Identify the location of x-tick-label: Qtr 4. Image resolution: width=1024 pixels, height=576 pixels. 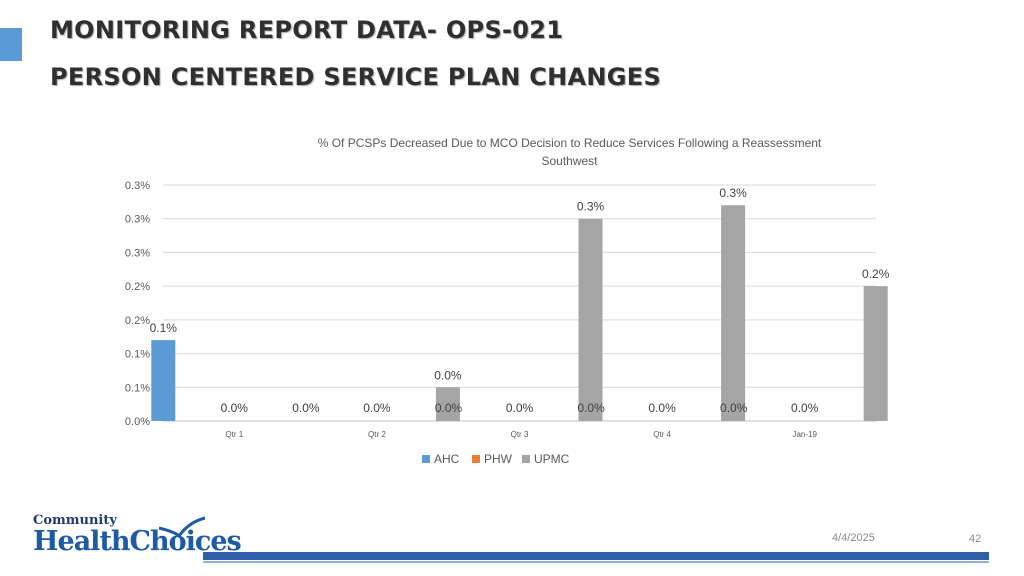
(662, 434).